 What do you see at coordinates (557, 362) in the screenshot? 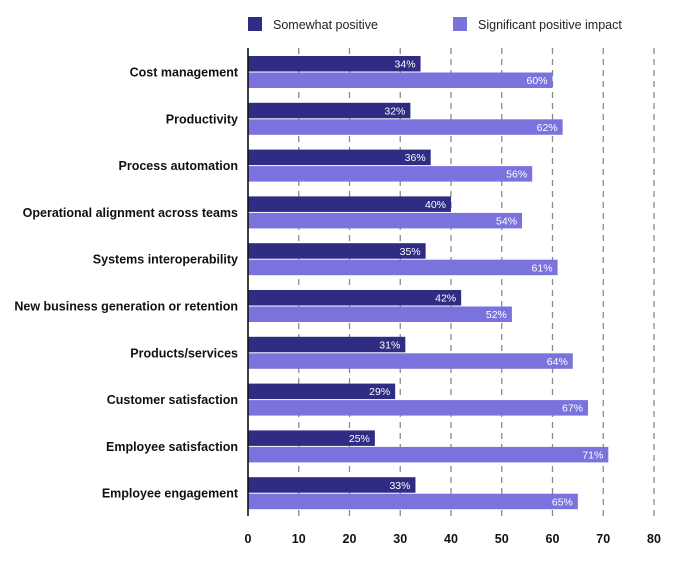
I see `bar-value-label: 64%` at bounding box center [557, 362].